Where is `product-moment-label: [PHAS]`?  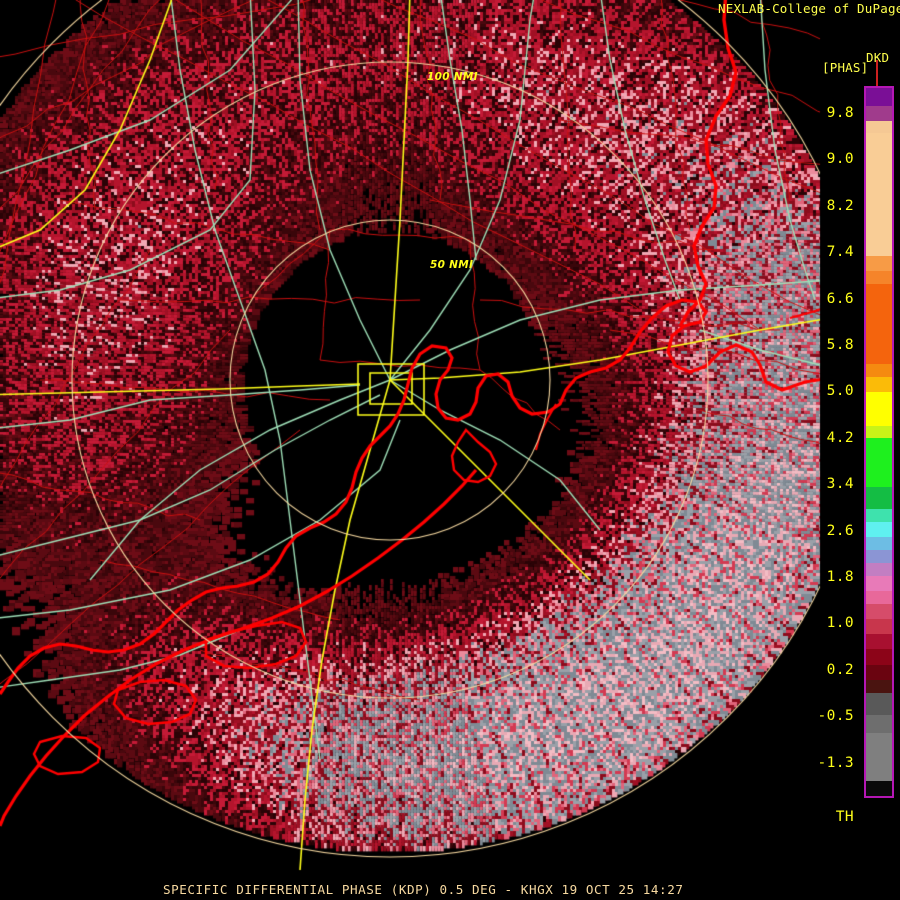 product-moment-label: [PHAS] is located at coordinates (845, 67).